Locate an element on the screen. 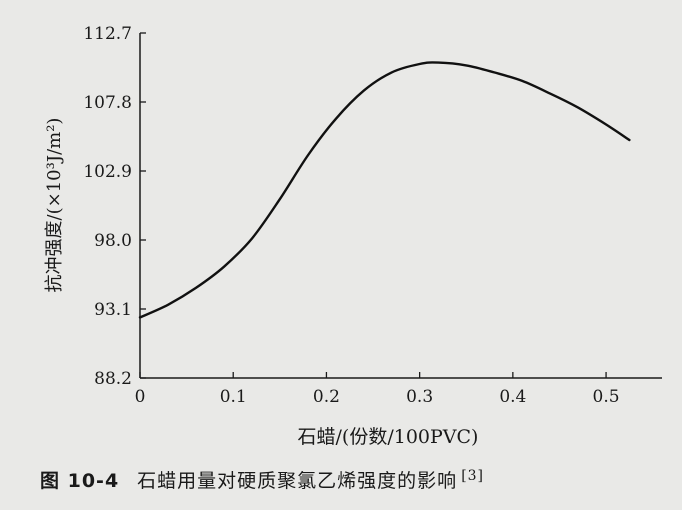 This screenshot has width=682, height=510. y-tick-label: 102.9 is located at coordinates (107, 172).